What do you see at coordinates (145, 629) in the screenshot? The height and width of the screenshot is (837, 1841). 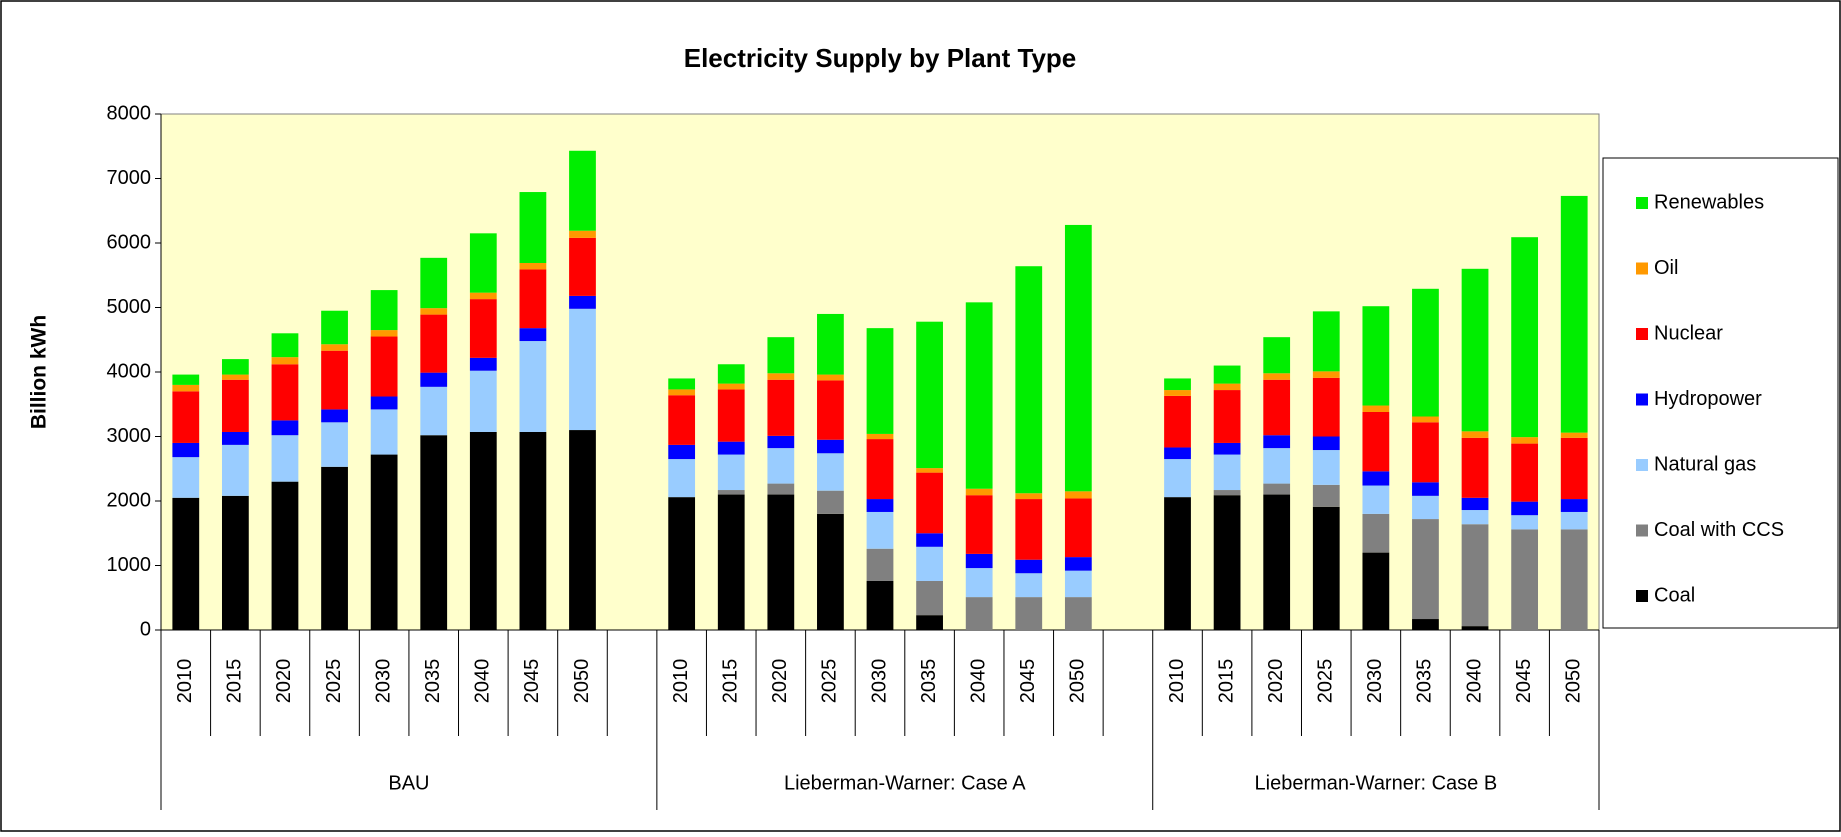 I see `y-tick-label: 0` at bounding box center [145, 629].